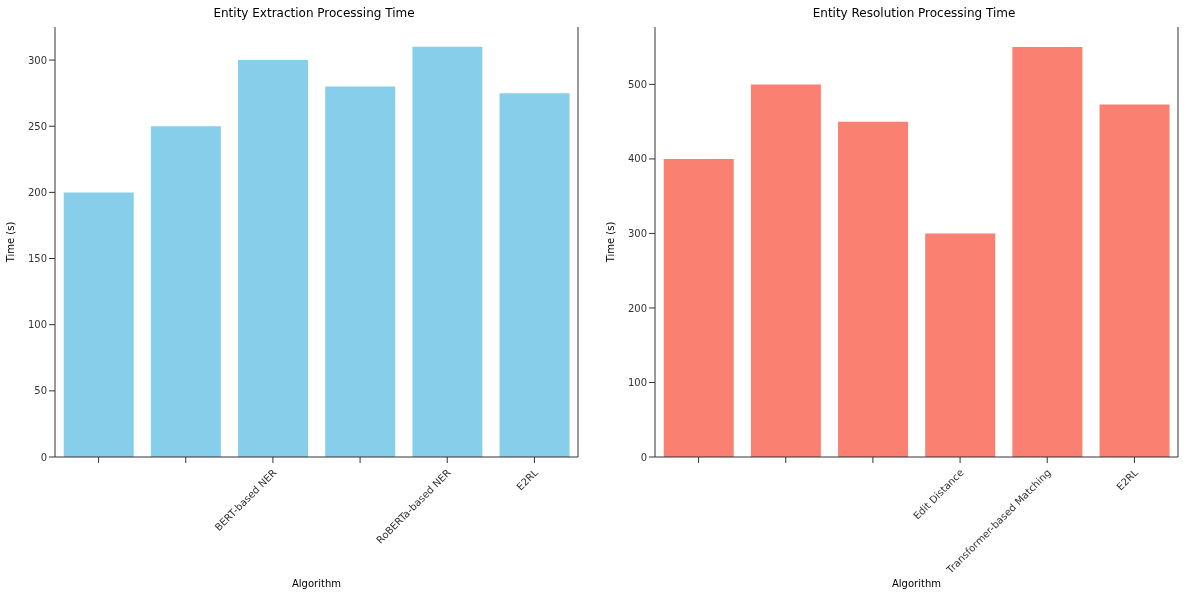 The image size is (1200, 597). Describe the element at coordinates (637, 84) in the screenshot. I see `y-tick-label: 500` at that location.